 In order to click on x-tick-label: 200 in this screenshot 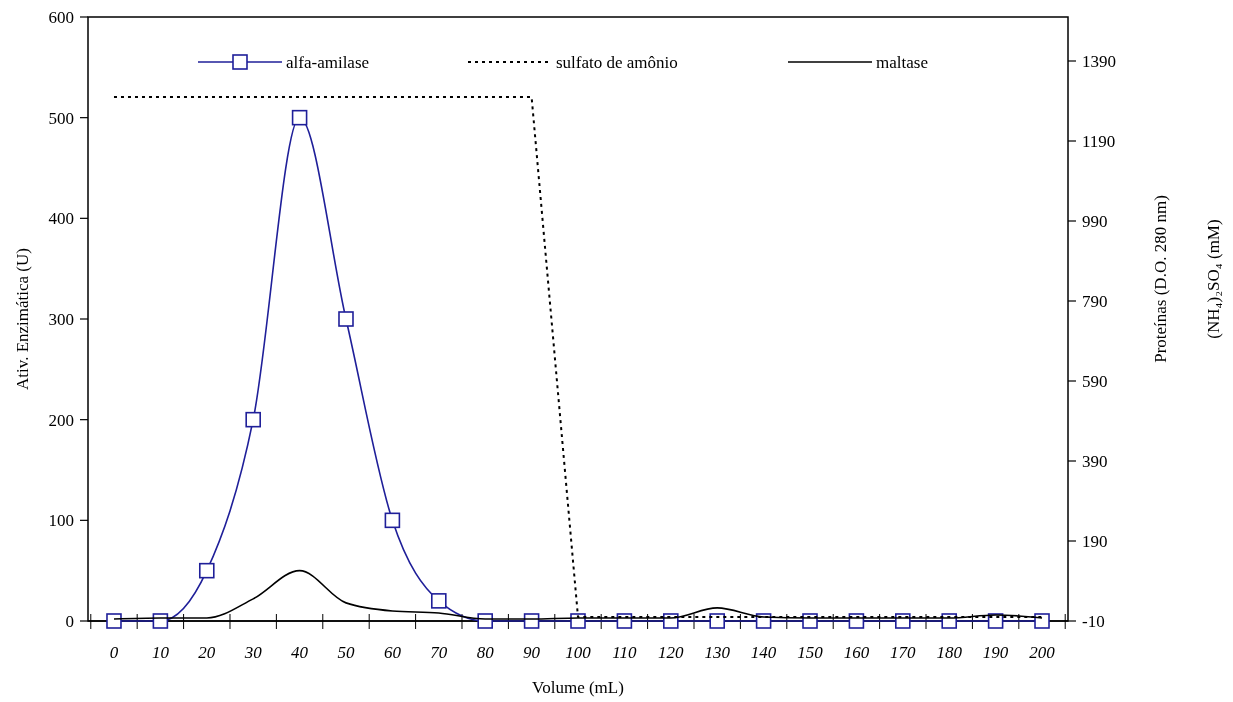, I will do `click(1042, 652)`.